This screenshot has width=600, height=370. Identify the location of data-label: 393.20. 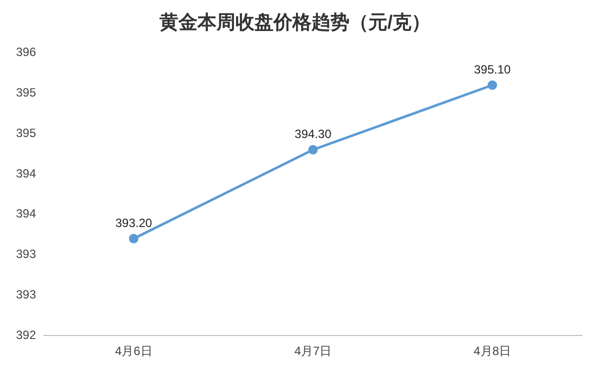
(133, 223).